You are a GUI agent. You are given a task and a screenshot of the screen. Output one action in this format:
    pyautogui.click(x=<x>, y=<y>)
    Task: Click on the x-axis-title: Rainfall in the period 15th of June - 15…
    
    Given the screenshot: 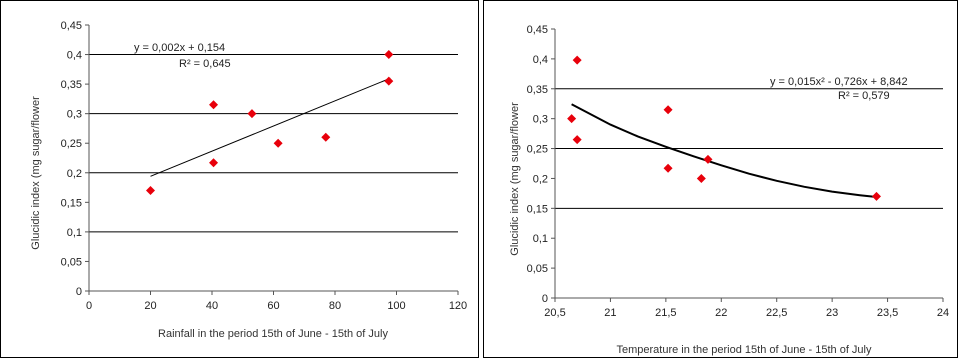 What is the action you would take?
    pyautogui.click(x=273, y=334)
    